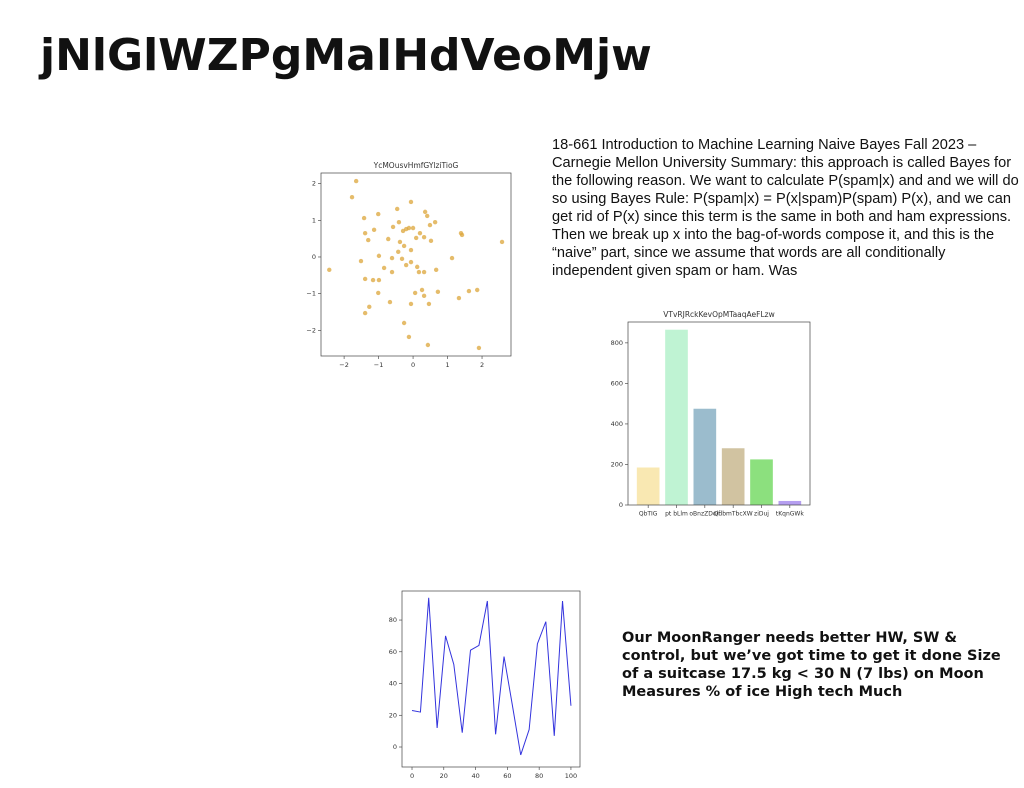 This screenshot has width=1024, height=788. What do you see at coordinates (617, 343) in the screenshot?
I see `y-tick-label: 800` at bounding box center [617, 343].